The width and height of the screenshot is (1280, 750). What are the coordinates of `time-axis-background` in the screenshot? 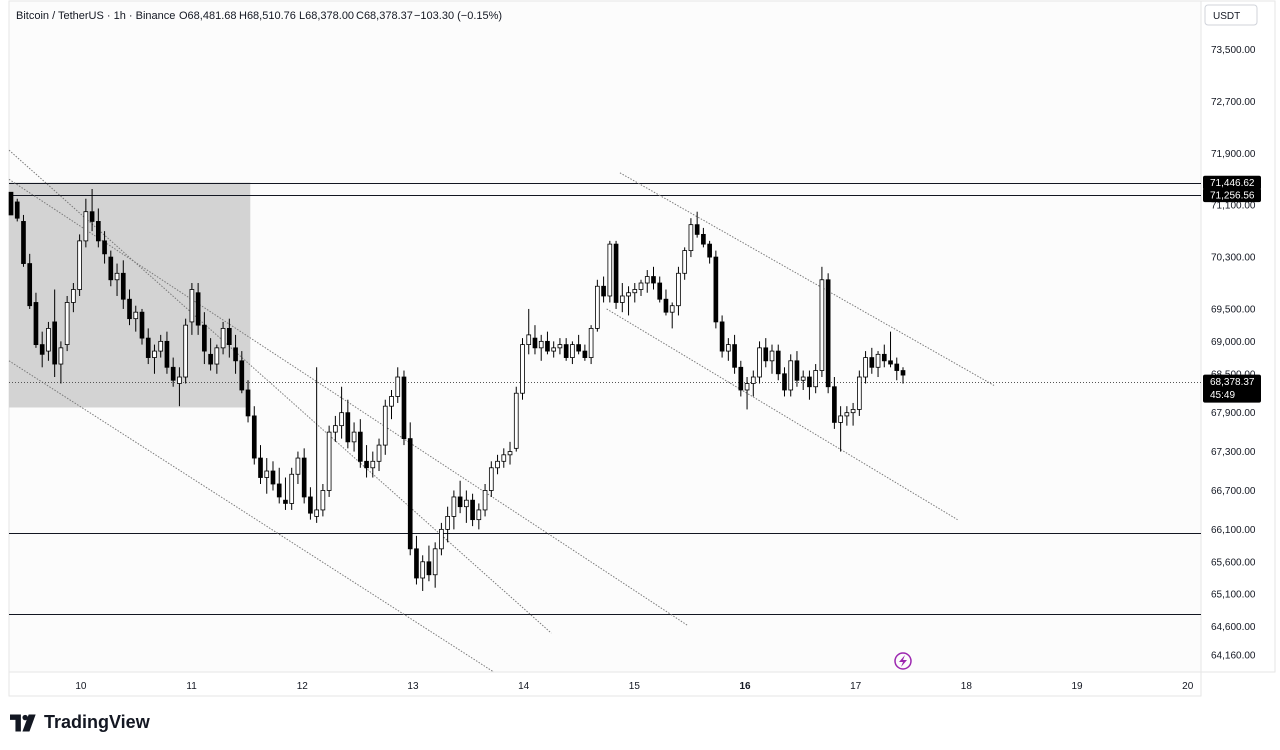 It's located at (605, 684).